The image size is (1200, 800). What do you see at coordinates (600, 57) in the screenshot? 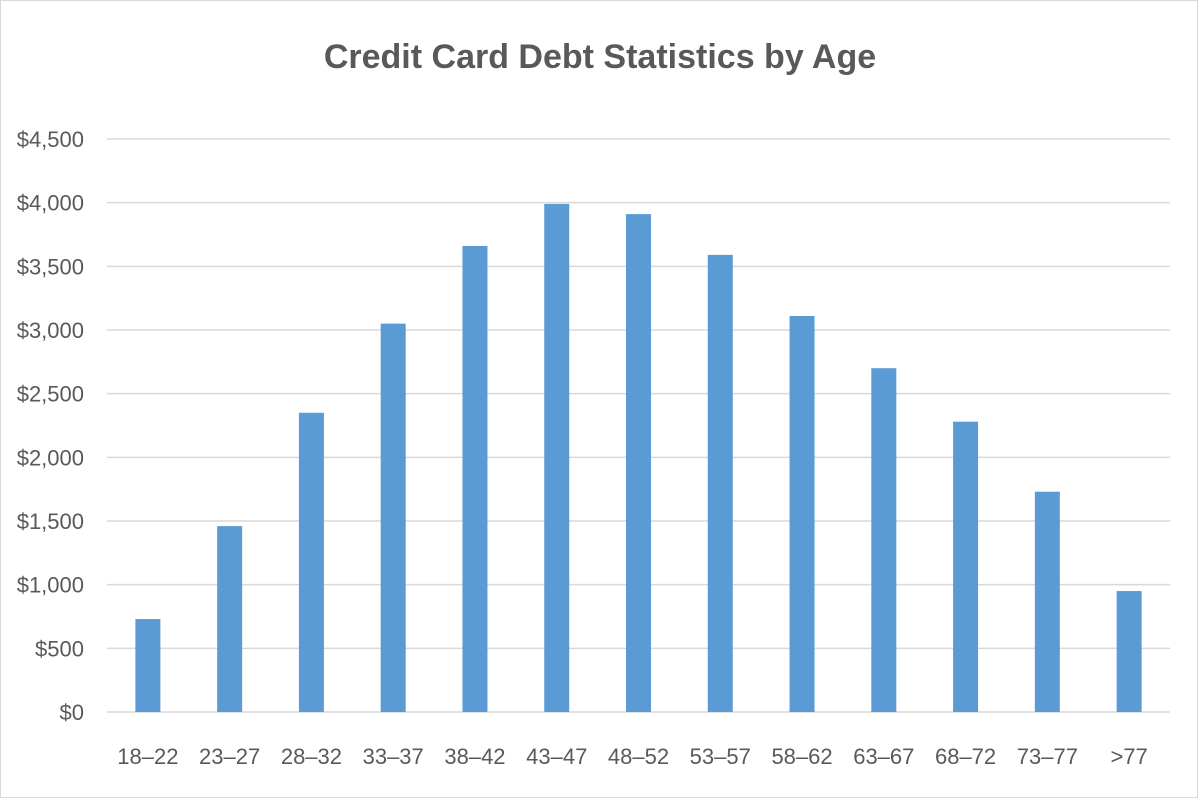
I see `chart-title: Credit Card Debt Statistics by Age` at bounding box center [600, 57].